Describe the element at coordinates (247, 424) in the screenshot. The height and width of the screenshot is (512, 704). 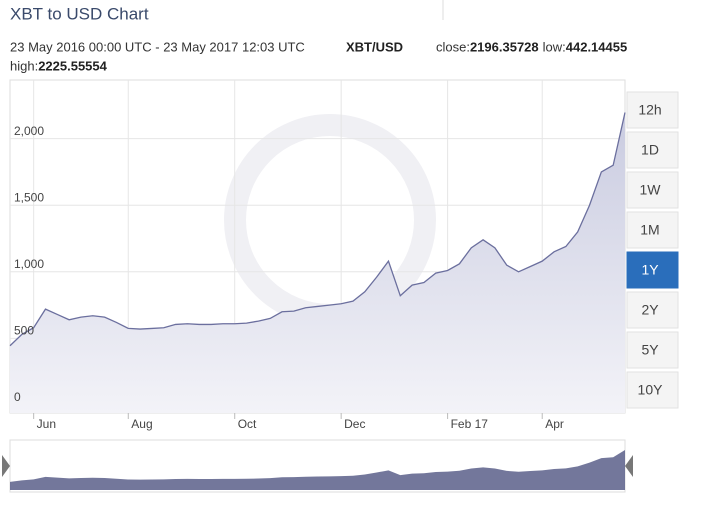
I see `x-tick-label: Oct` at that location.